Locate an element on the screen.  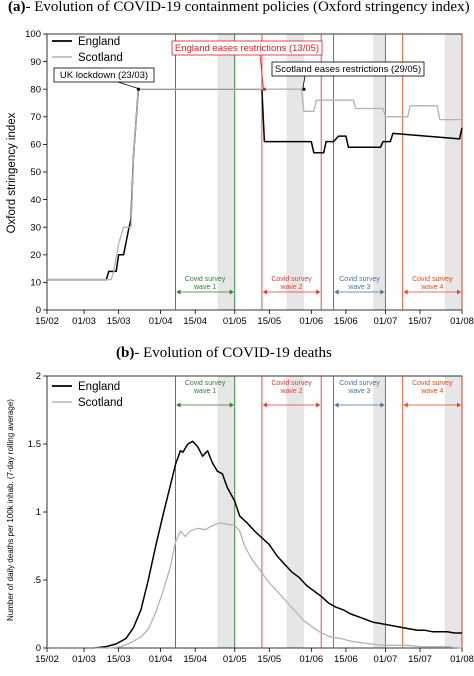
b-y-tick-label: 2 is located at coordinates (38, 376).